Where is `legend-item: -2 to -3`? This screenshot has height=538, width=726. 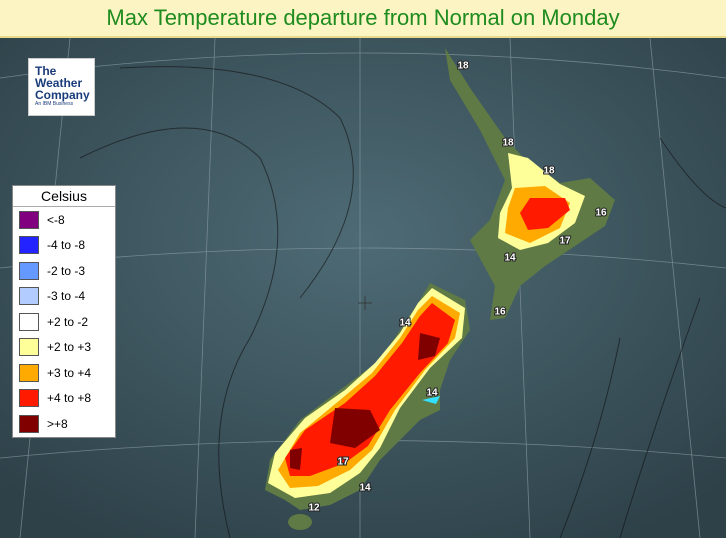
legend-item: -2 to -3 is located at coordinates (64, 271).